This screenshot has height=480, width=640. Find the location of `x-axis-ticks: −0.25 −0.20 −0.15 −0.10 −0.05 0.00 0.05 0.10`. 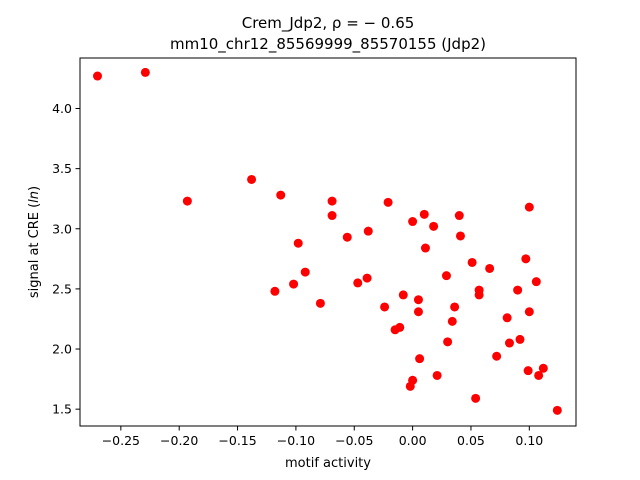

x-axis-ticks: −0.25 −0.20 −0.15 −0.10 −0.05 0.00 0.05 0.10 is located at coordinates (322, 437).